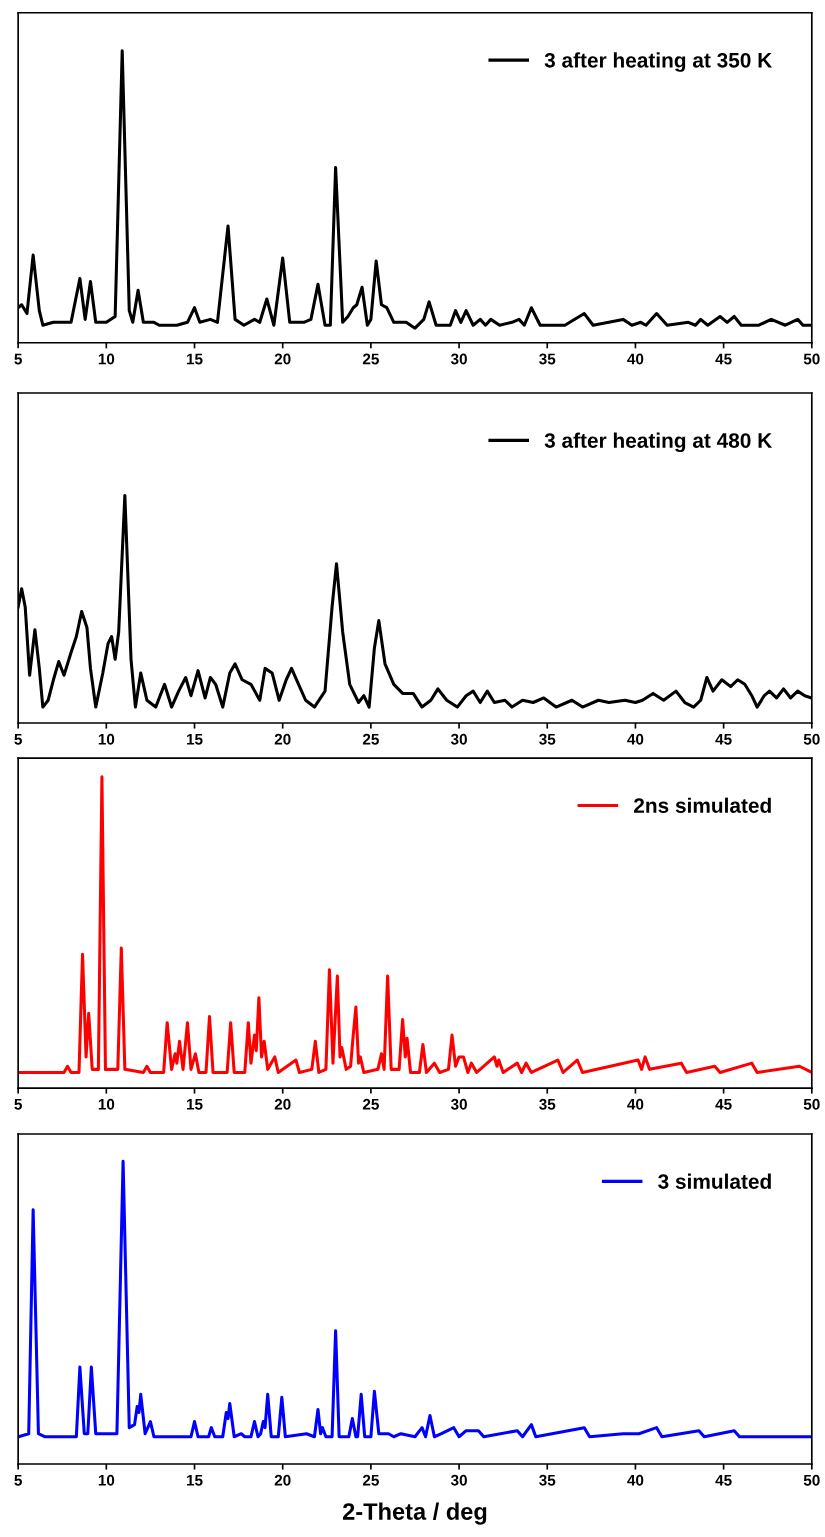 The width and height of the screenshot is (825, 1537). Describe the element at coordinates (714, 1181) in the screenshot. I see `legend-label: 3 simulated` at that location.